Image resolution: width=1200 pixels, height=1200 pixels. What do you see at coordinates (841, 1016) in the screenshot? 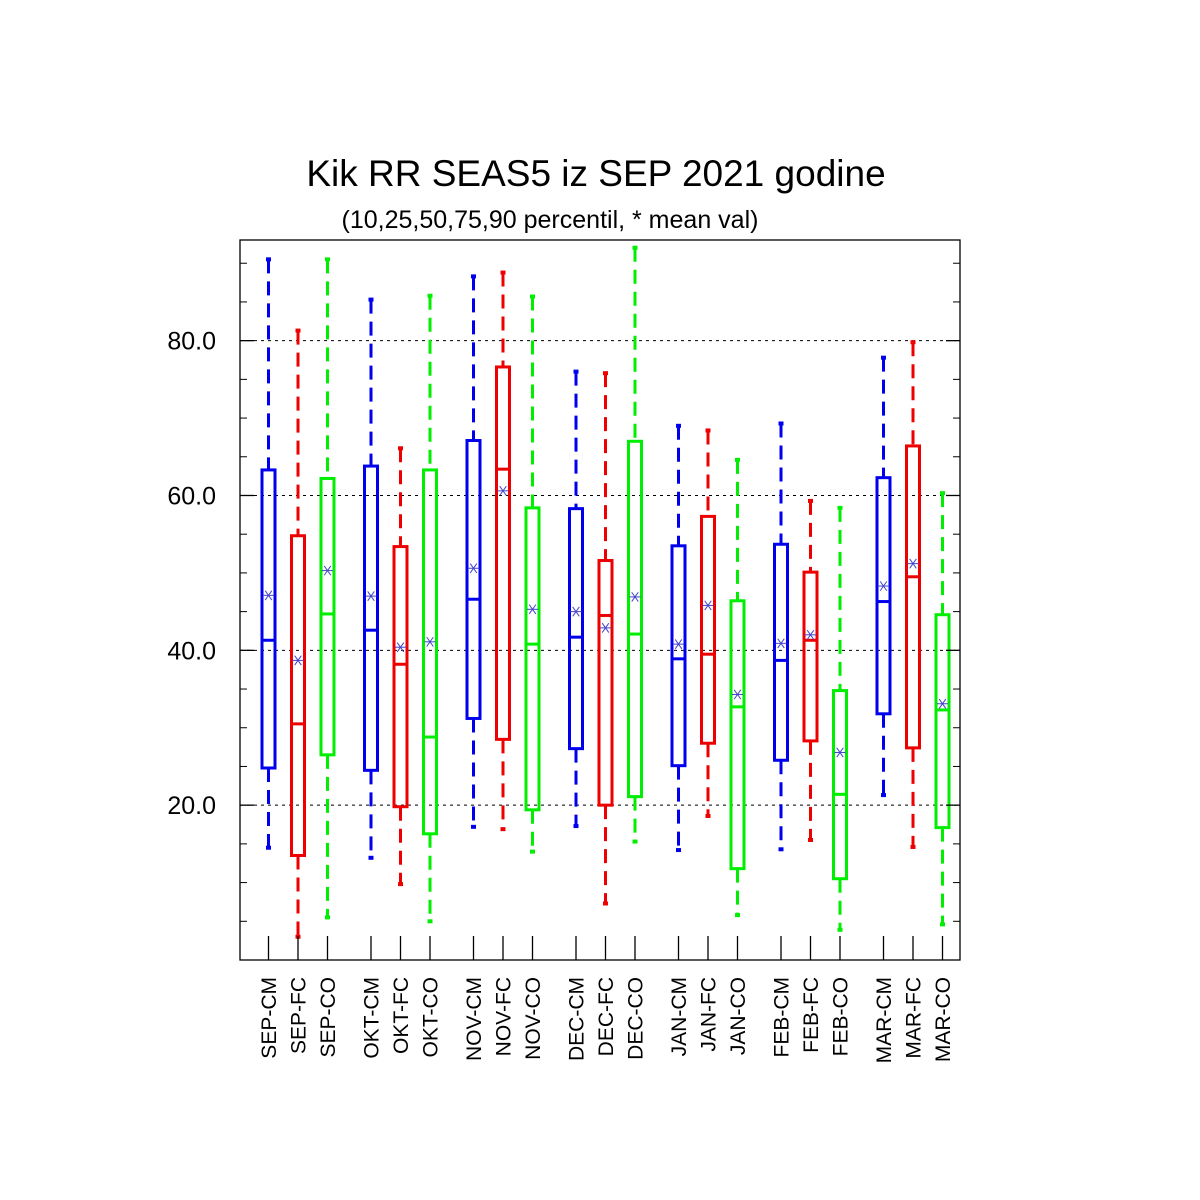
I see `xtick-label: FEB-CO` at bounding box center [841, 1016].